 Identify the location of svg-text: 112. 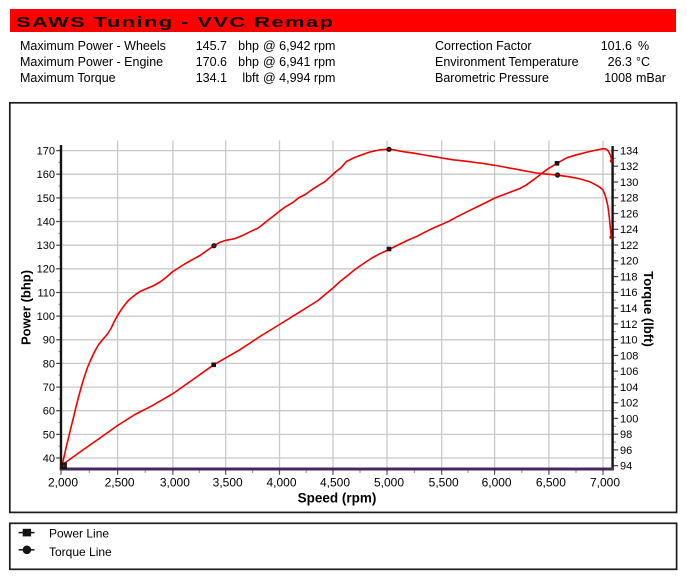
(629, 325).